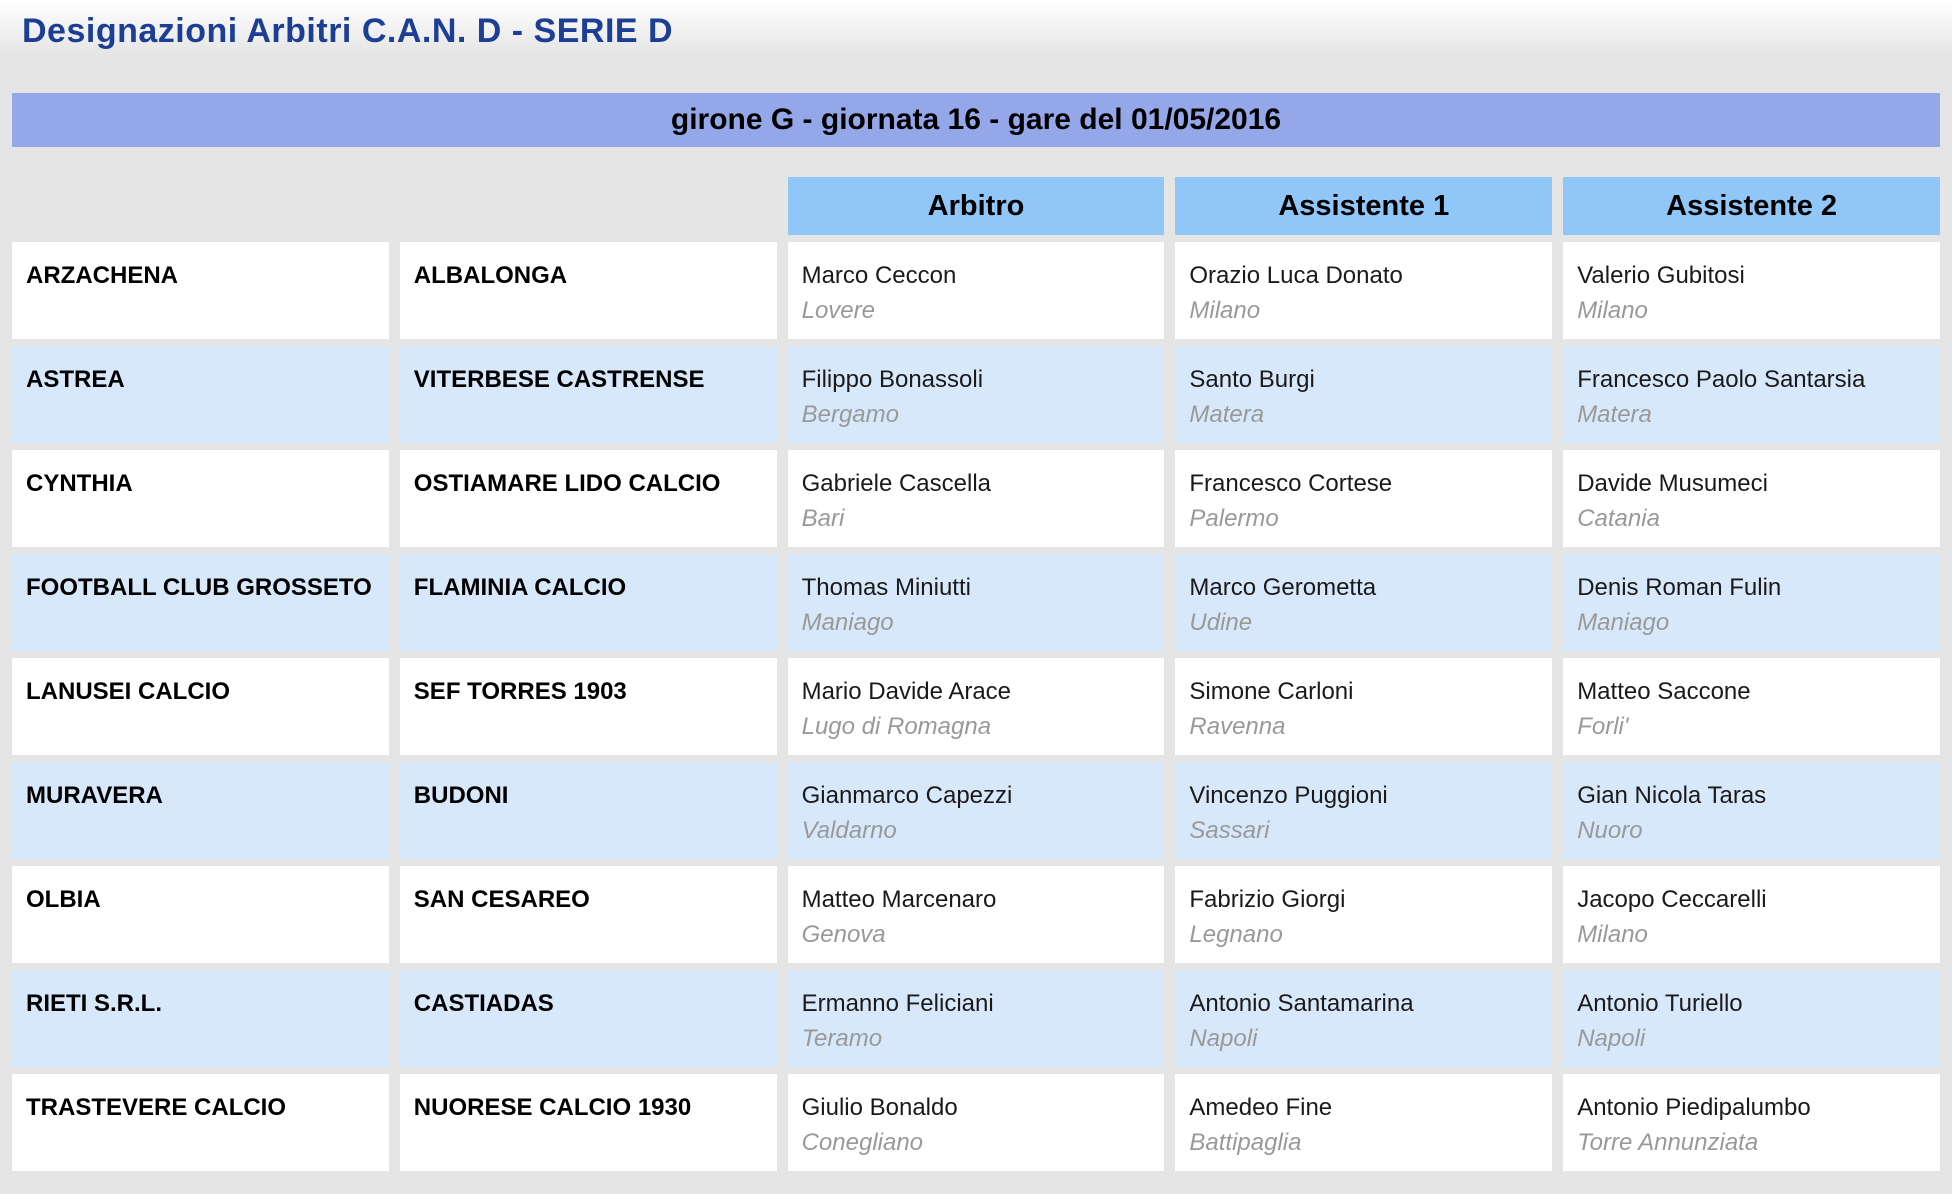  What do you see at coordinates (1245, 1142) in the screenshot?
I see `assistant-1-city: Battipaglia` at bounding box center [1245, 1142].